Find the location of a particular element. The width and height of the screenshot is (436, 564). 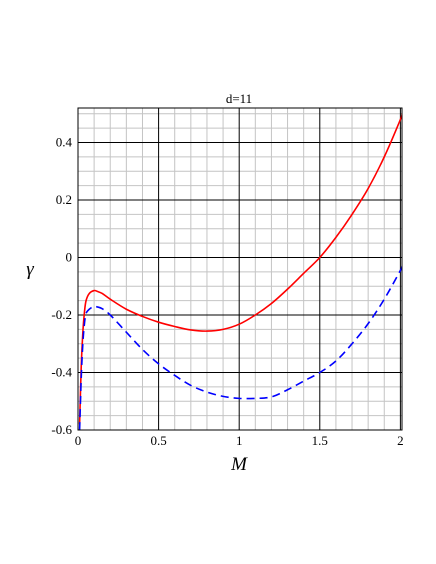

x-axis-label: M is located at coordinates (239, 464).